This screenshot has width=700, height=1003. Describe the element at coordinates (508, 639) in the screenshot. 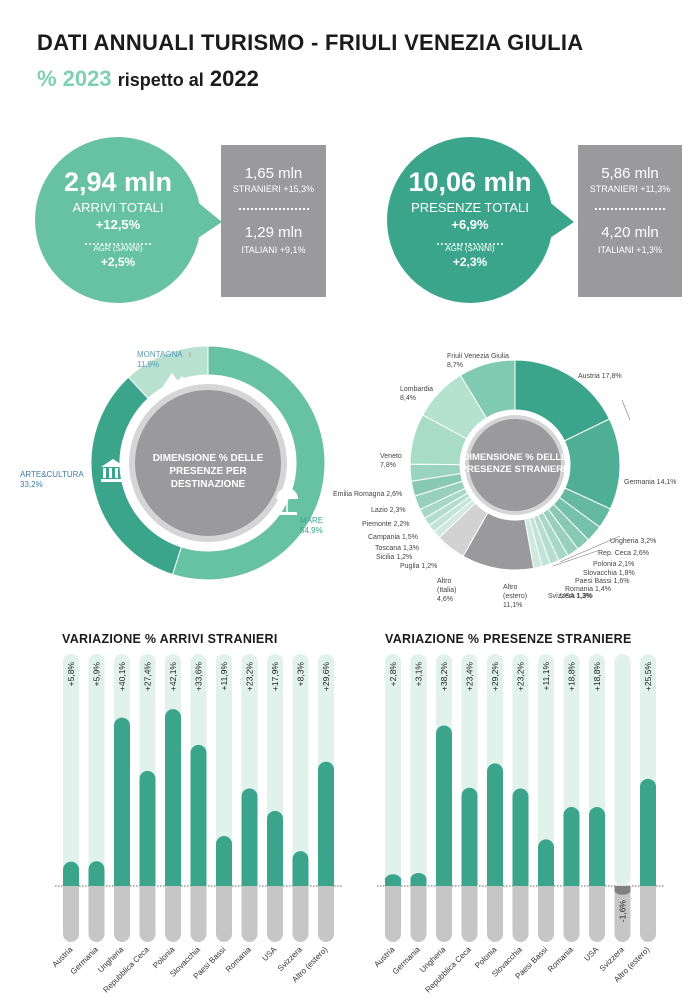

I see `bar-chart-presenze-title: VARIAZIONE % PRESENZE STRANIERE` at that location.